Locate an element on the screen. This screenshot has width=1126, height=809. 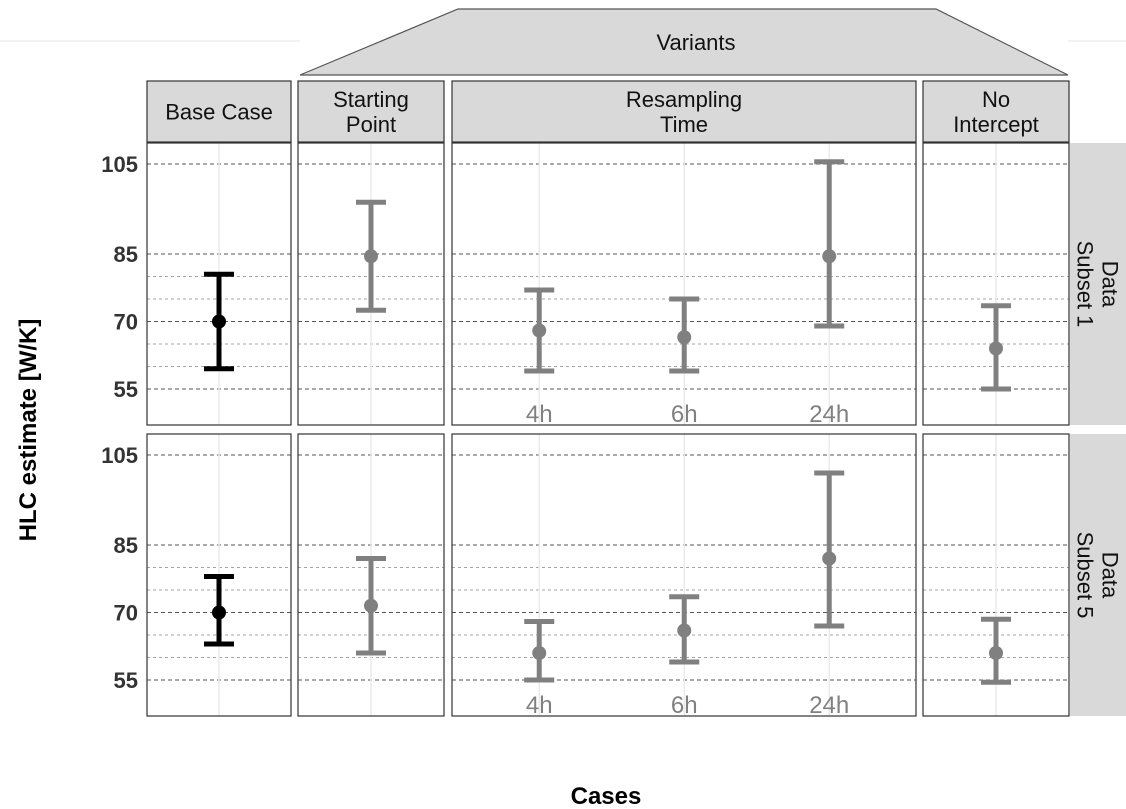
column-strip-label: Resampling is located at coordinates (684, 99).